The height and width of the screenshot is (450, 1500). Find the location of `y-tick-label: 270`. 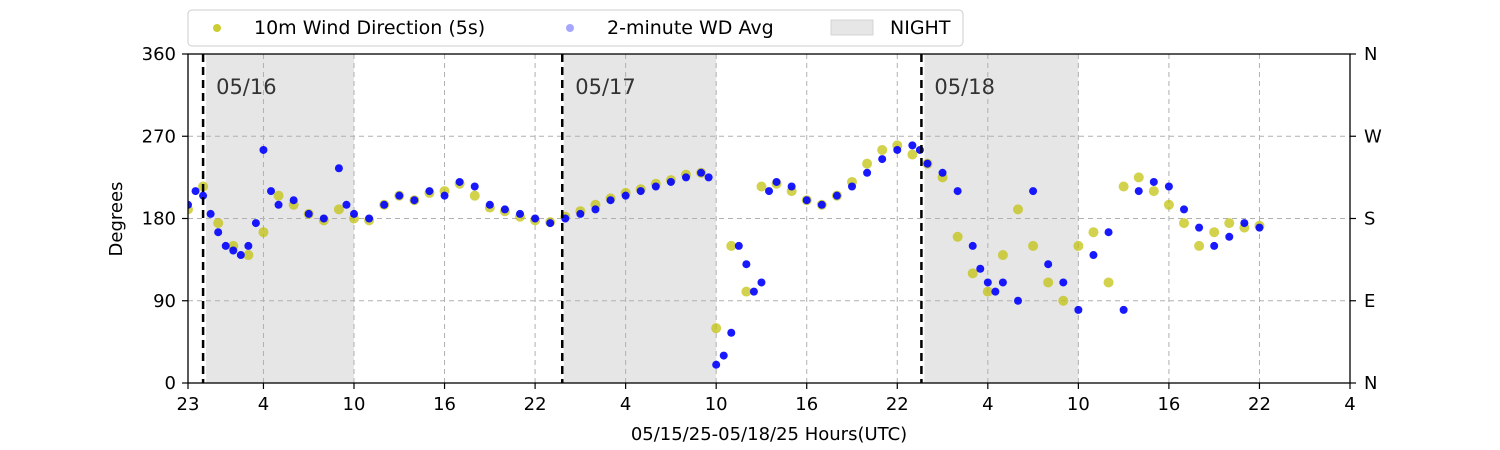

y-tick-label: 270 is located at coordinates (159, 136).